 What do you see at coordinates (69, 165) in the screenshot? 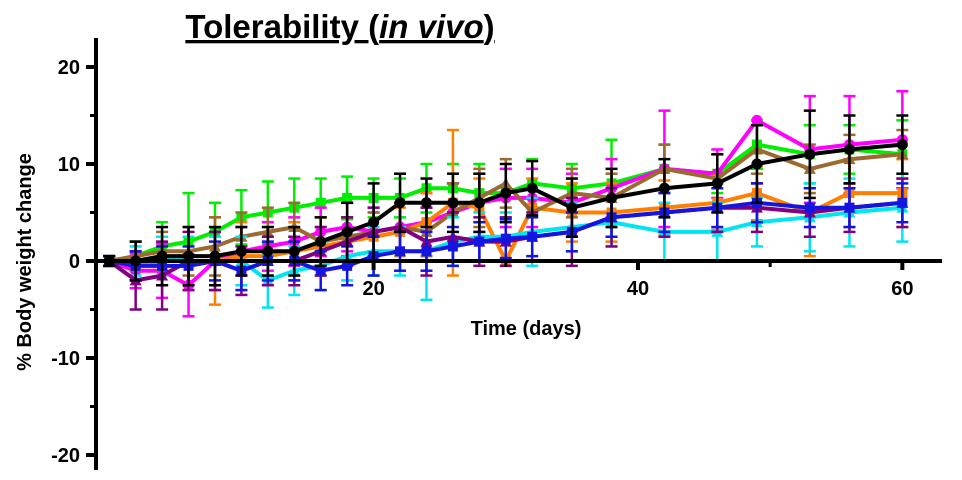
I see `y-tick-label: 10` at bounding box center [69, 165].